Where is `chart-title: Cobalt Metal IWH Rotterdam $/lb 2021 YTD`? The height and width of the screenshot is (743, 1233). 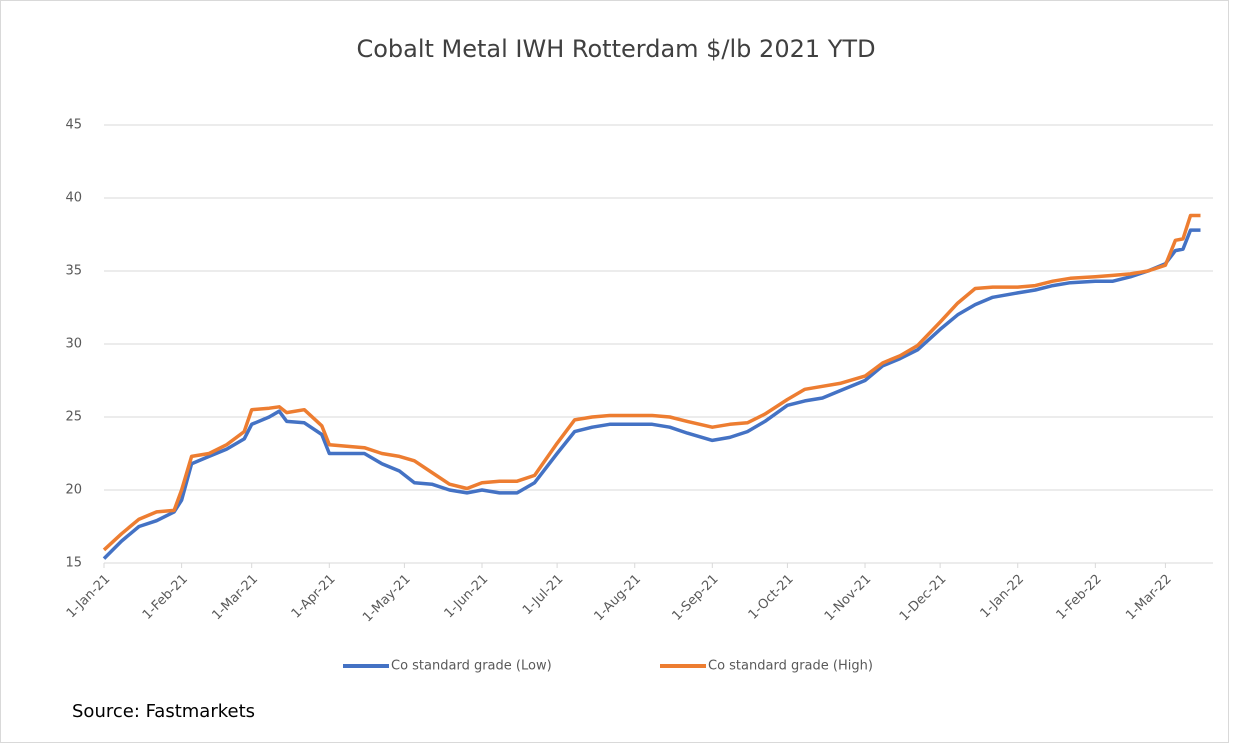
chart-title: Cobalt Metal IWH Rotterdam $/lb 2021 YTD is located at coordinates (615, 49).